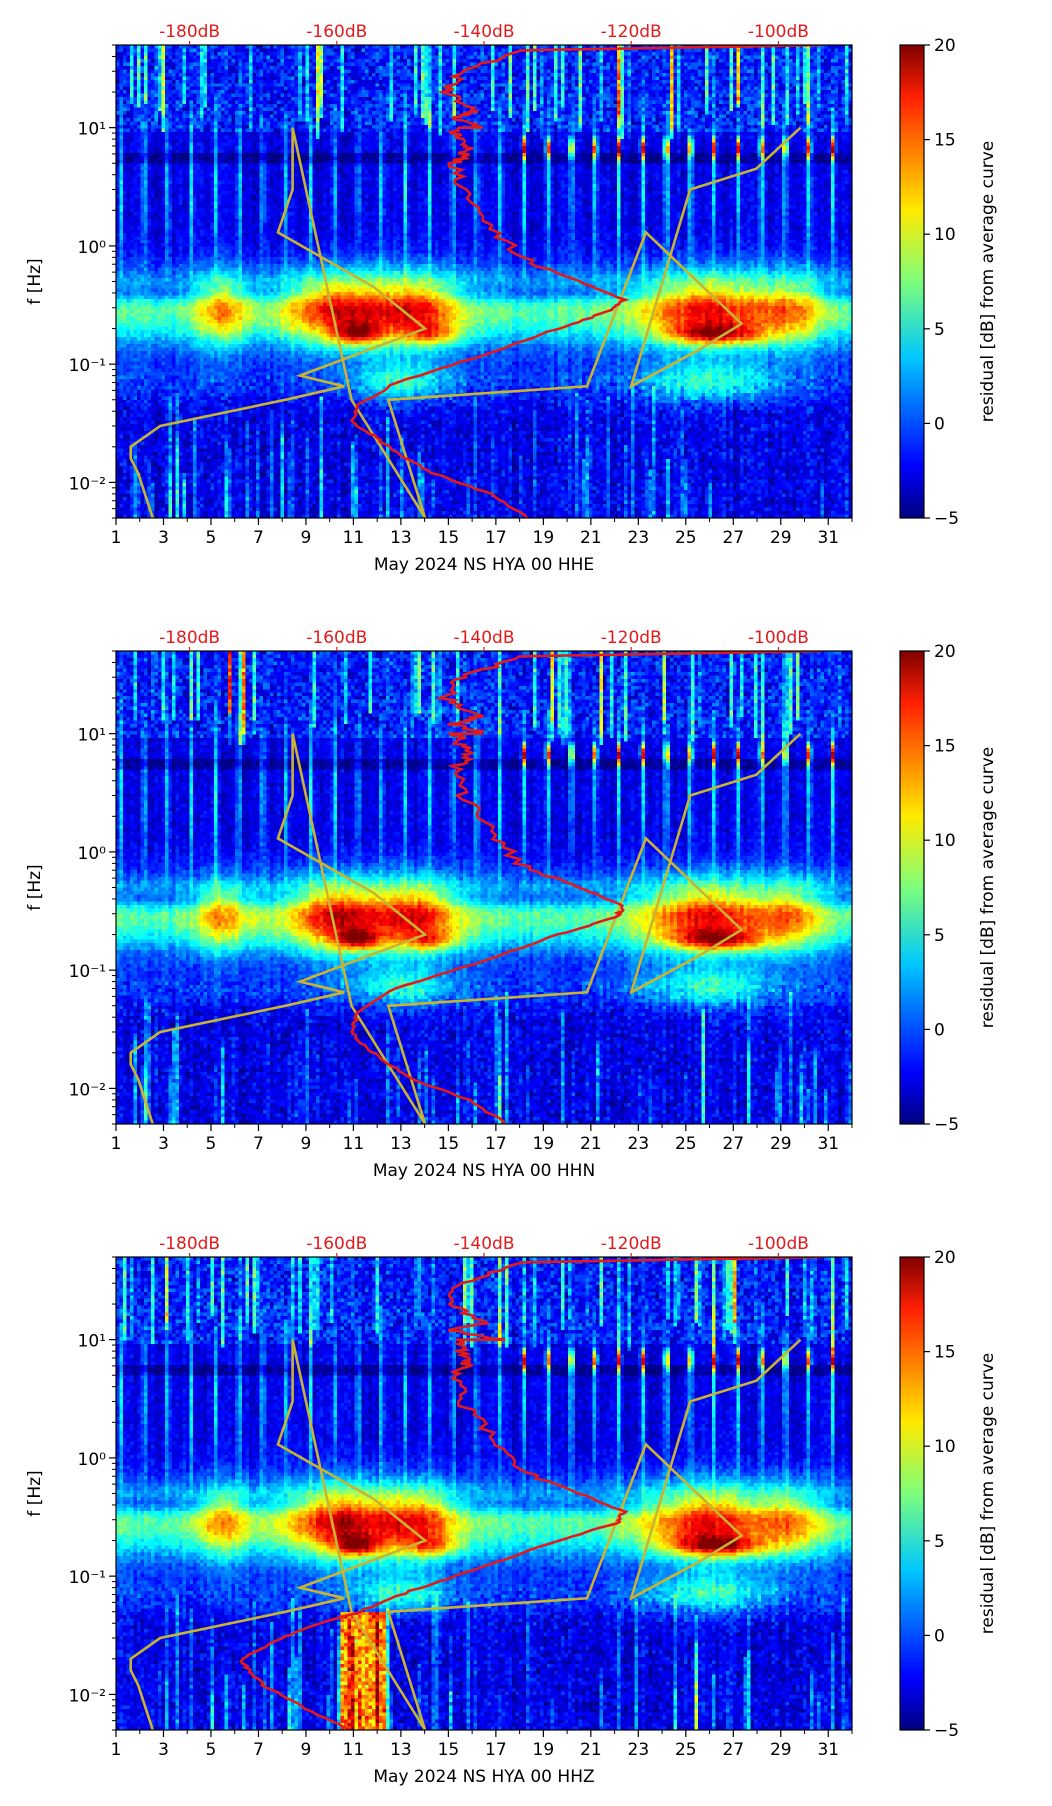 The image size is (1052, 1806). Describe the element at coordinates (483, 1777) in the screenshot. I see `x-axis-label: May 2024 NS HYA 00 HHZ` at that location.